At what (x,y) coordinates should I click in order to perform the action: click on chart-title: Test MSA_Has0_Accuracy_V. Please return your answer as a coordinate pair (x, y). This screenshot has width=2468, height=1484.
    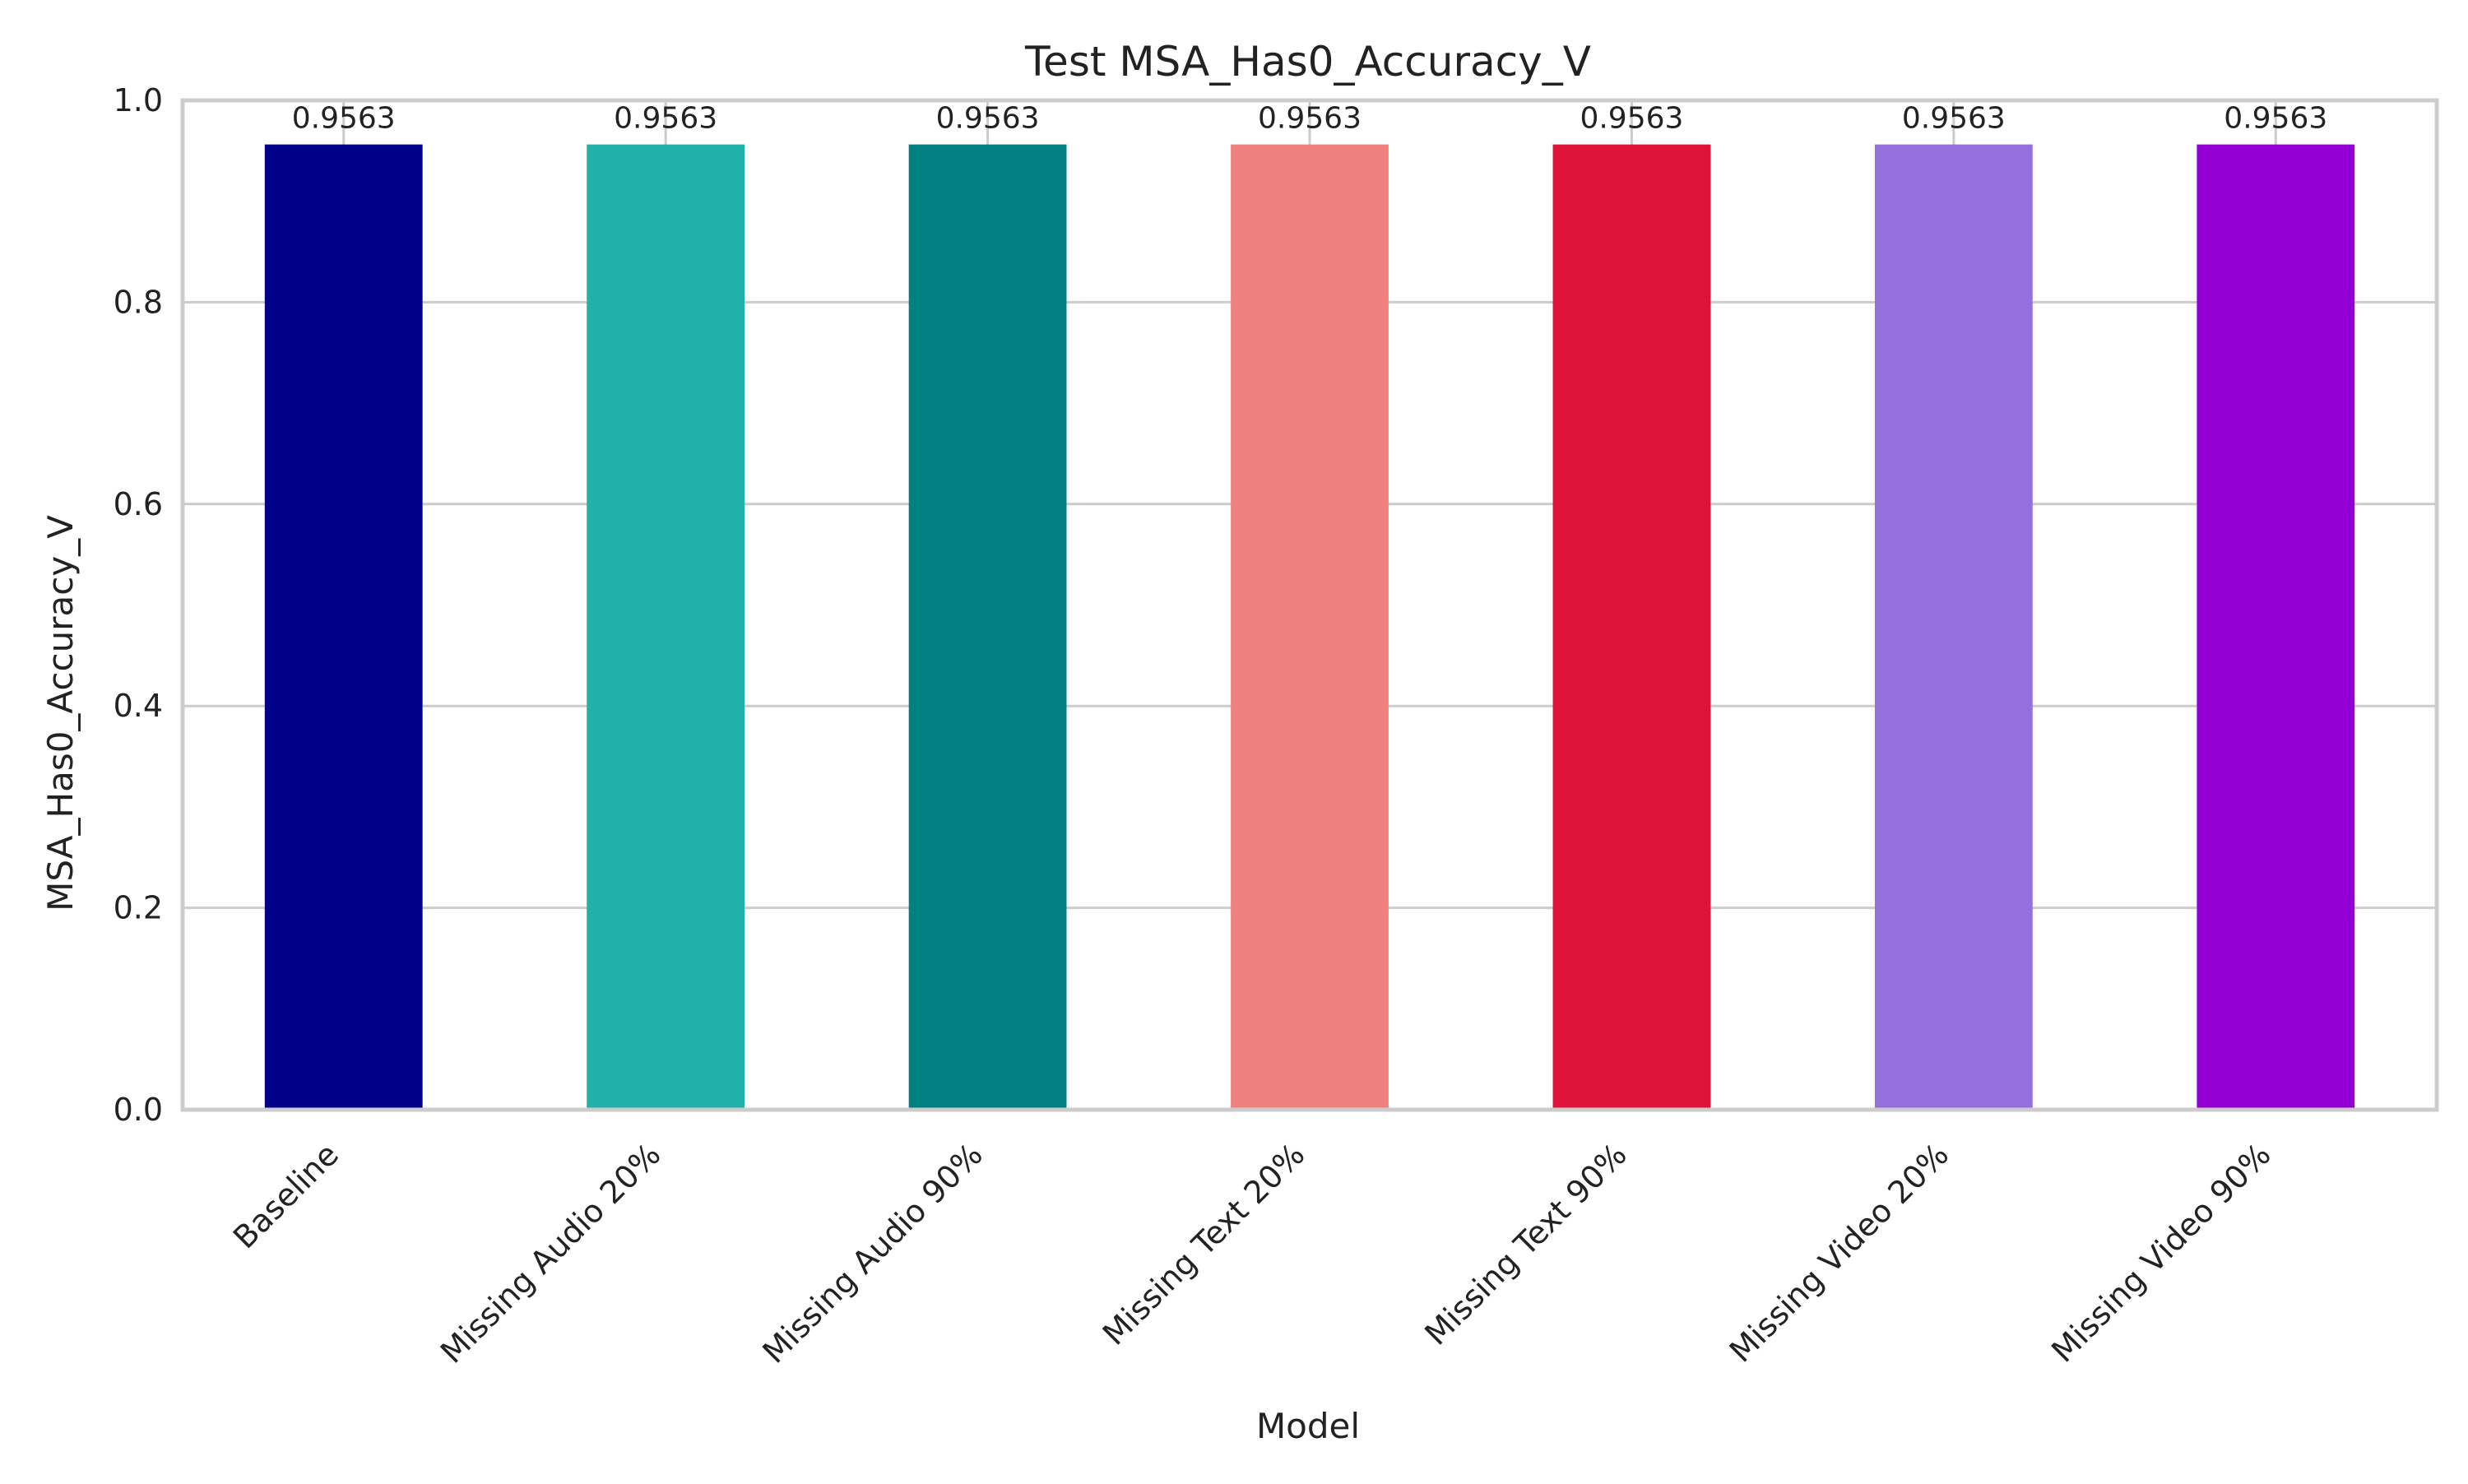
    Looking at the image, I should click on (1307, 62).